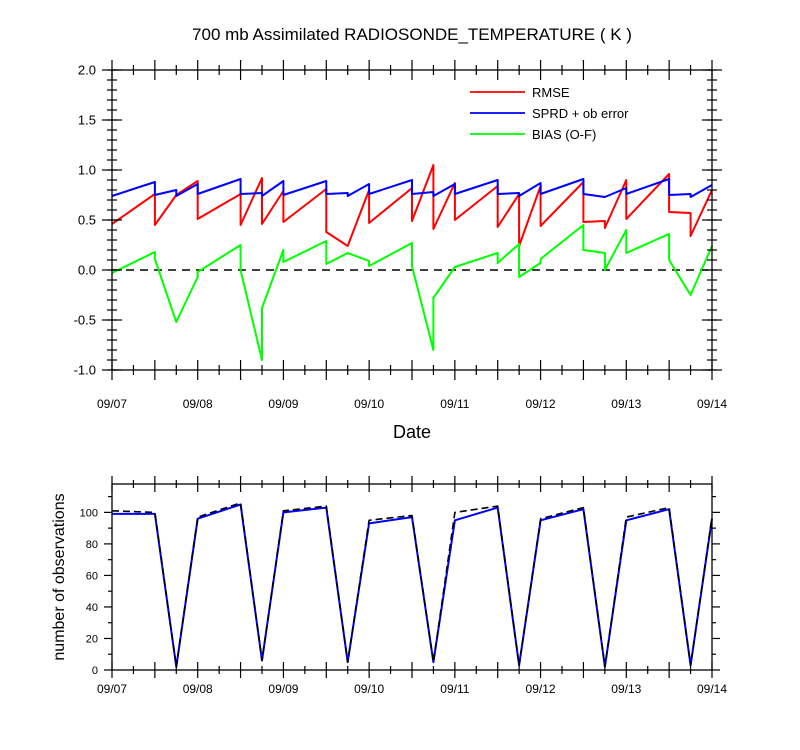 This screenshot has height=750, width=800. What do you see at coordinates (369, 689) in the screenshot?
I see `bottom-xtick-label: 09/10` at bounding box center [369, 689].